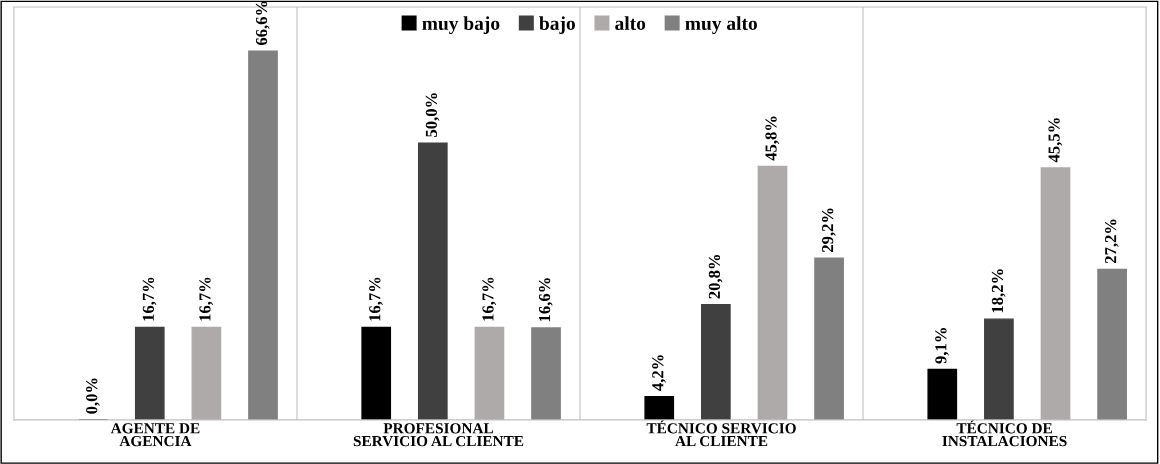 The height and width of the screenshot is (464, 1160). What do you see at coordinates (942, 346) in the screenshot?
I see `data-label: 9,1%` at bounding box center [942, 346].